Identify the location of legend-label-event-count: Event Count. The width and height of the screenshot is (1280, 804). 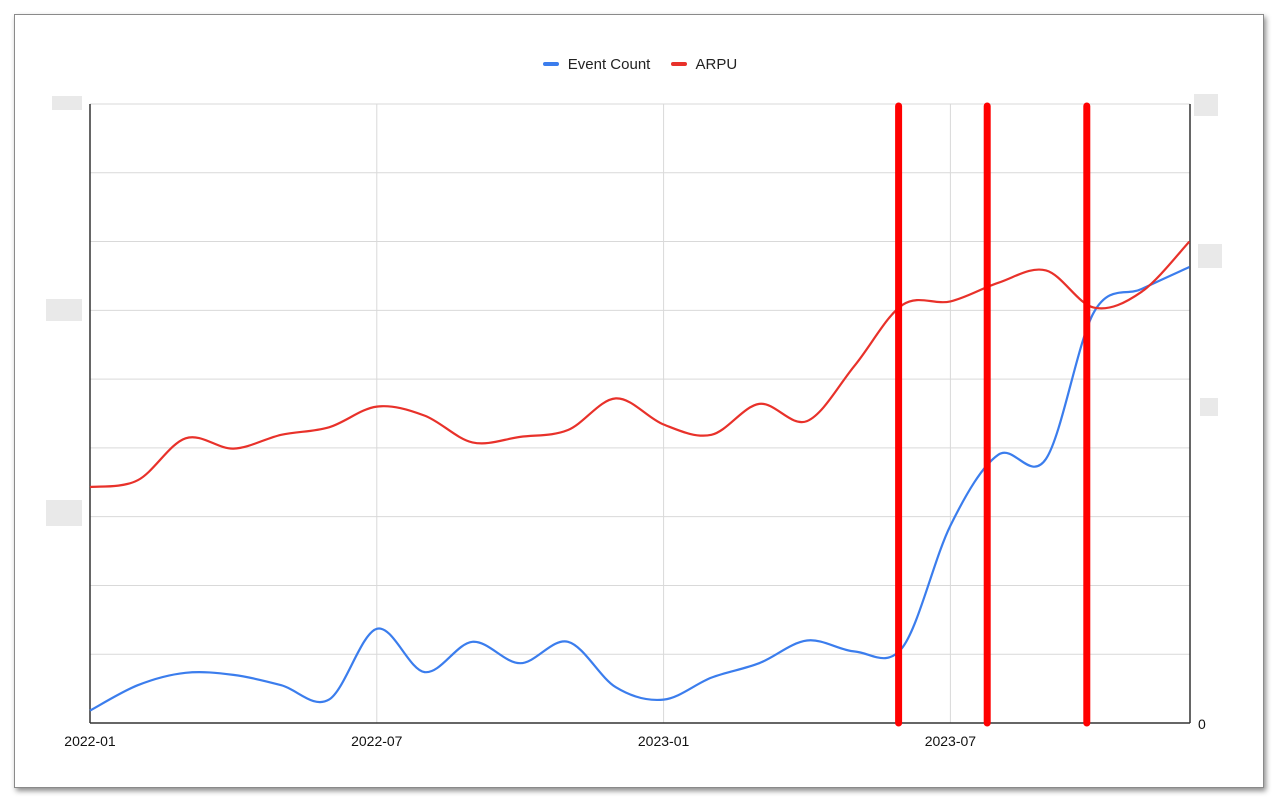
(609, 64).